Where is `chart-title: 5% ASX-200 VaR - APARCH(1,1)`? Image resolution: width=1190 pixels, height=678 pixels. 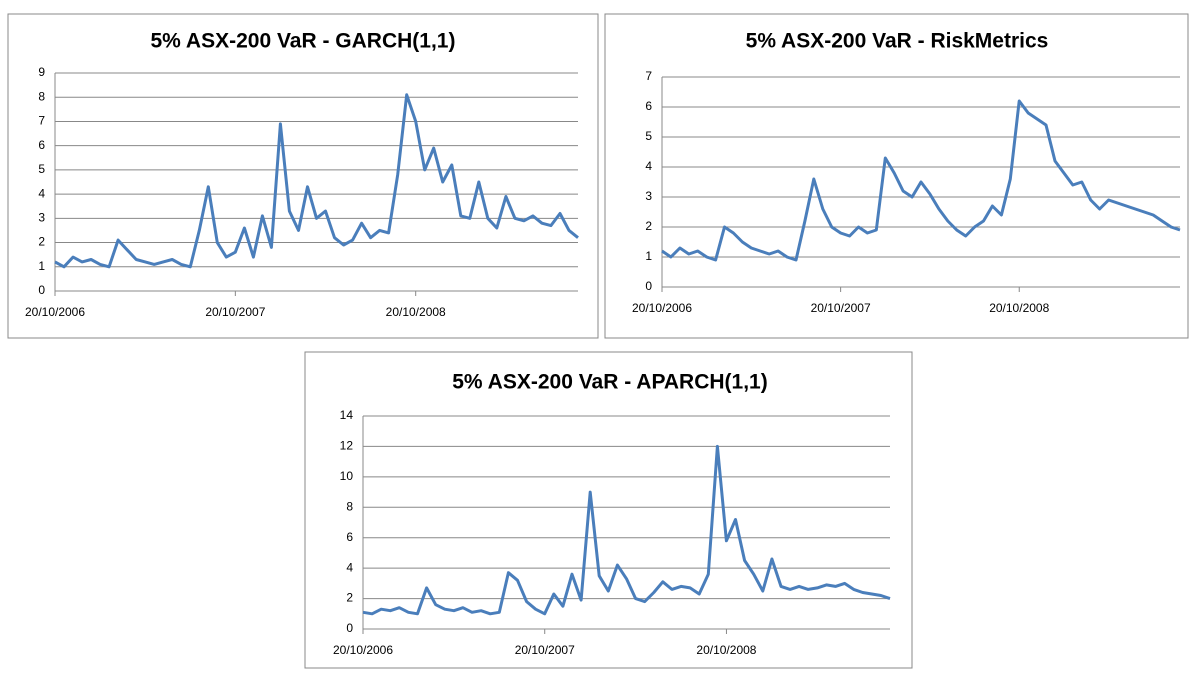 chart-title: 5% ASX-200 VaR - APARCH(1,1) is located at coordinates (609, 382).